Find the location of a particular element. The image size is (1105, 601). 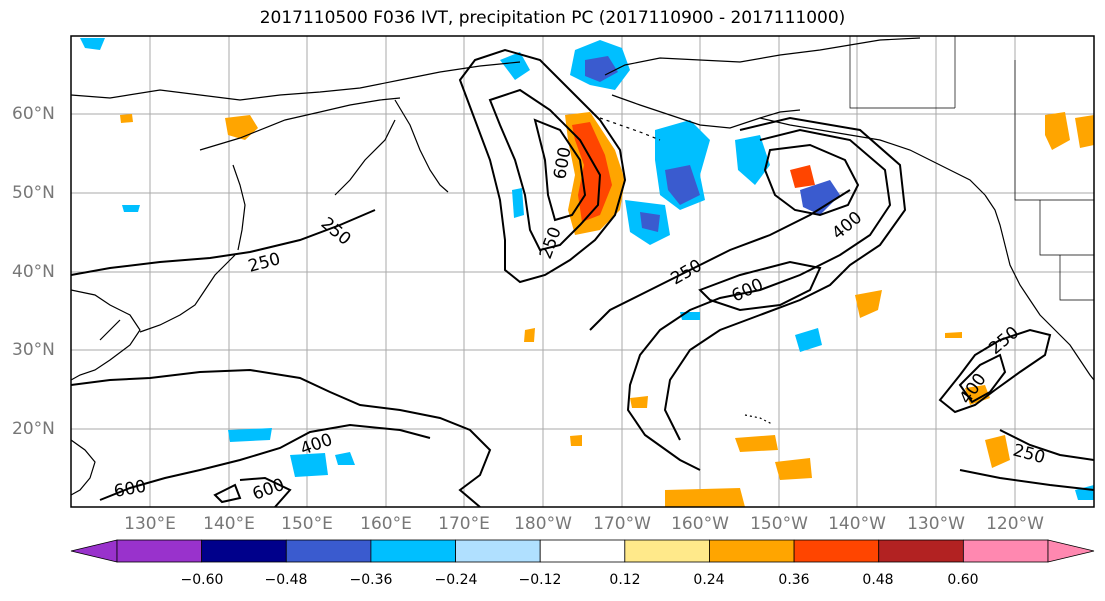

lon-label-160e: 160°E is located at coordinates (386, 524).